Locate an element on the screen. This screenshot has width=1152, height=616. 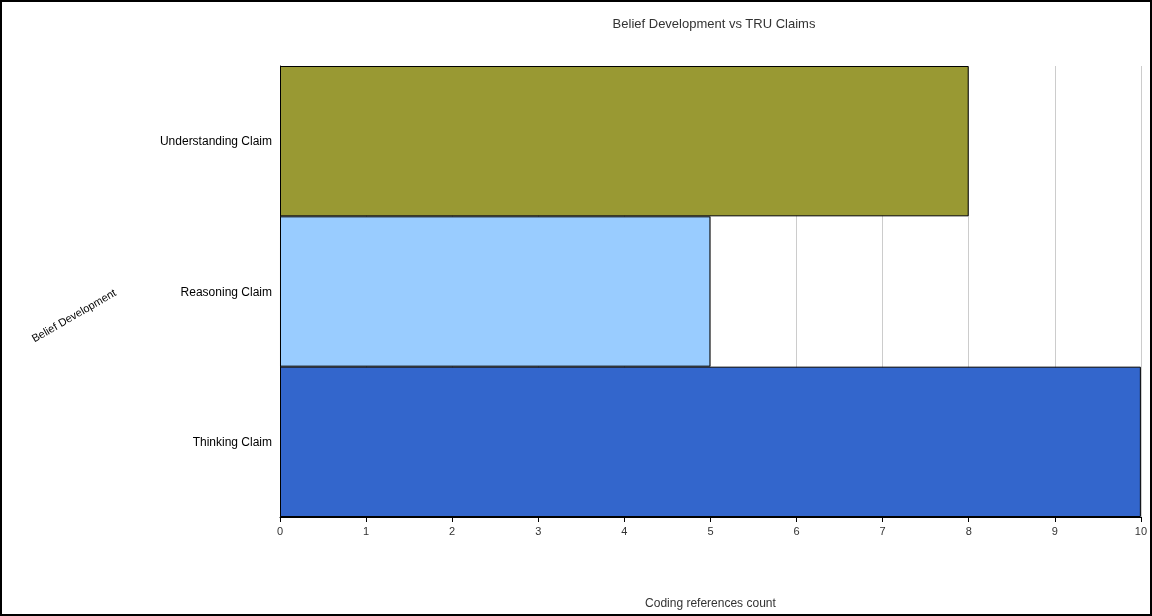
x-tick-label: 5 is located at coordinates (710, 530).